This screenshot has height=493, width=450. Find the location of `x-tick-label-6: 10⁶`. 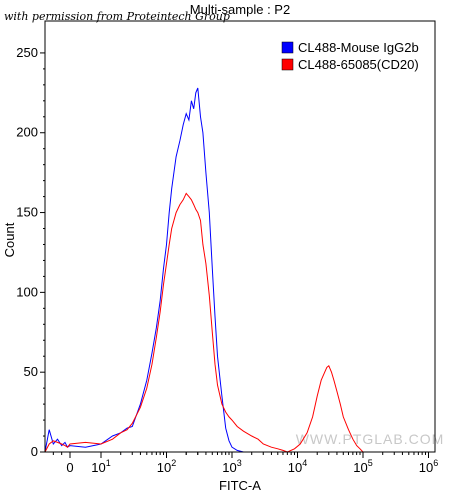

x-tick-label-6: 10⁶ is located at coordinates (428, 466).